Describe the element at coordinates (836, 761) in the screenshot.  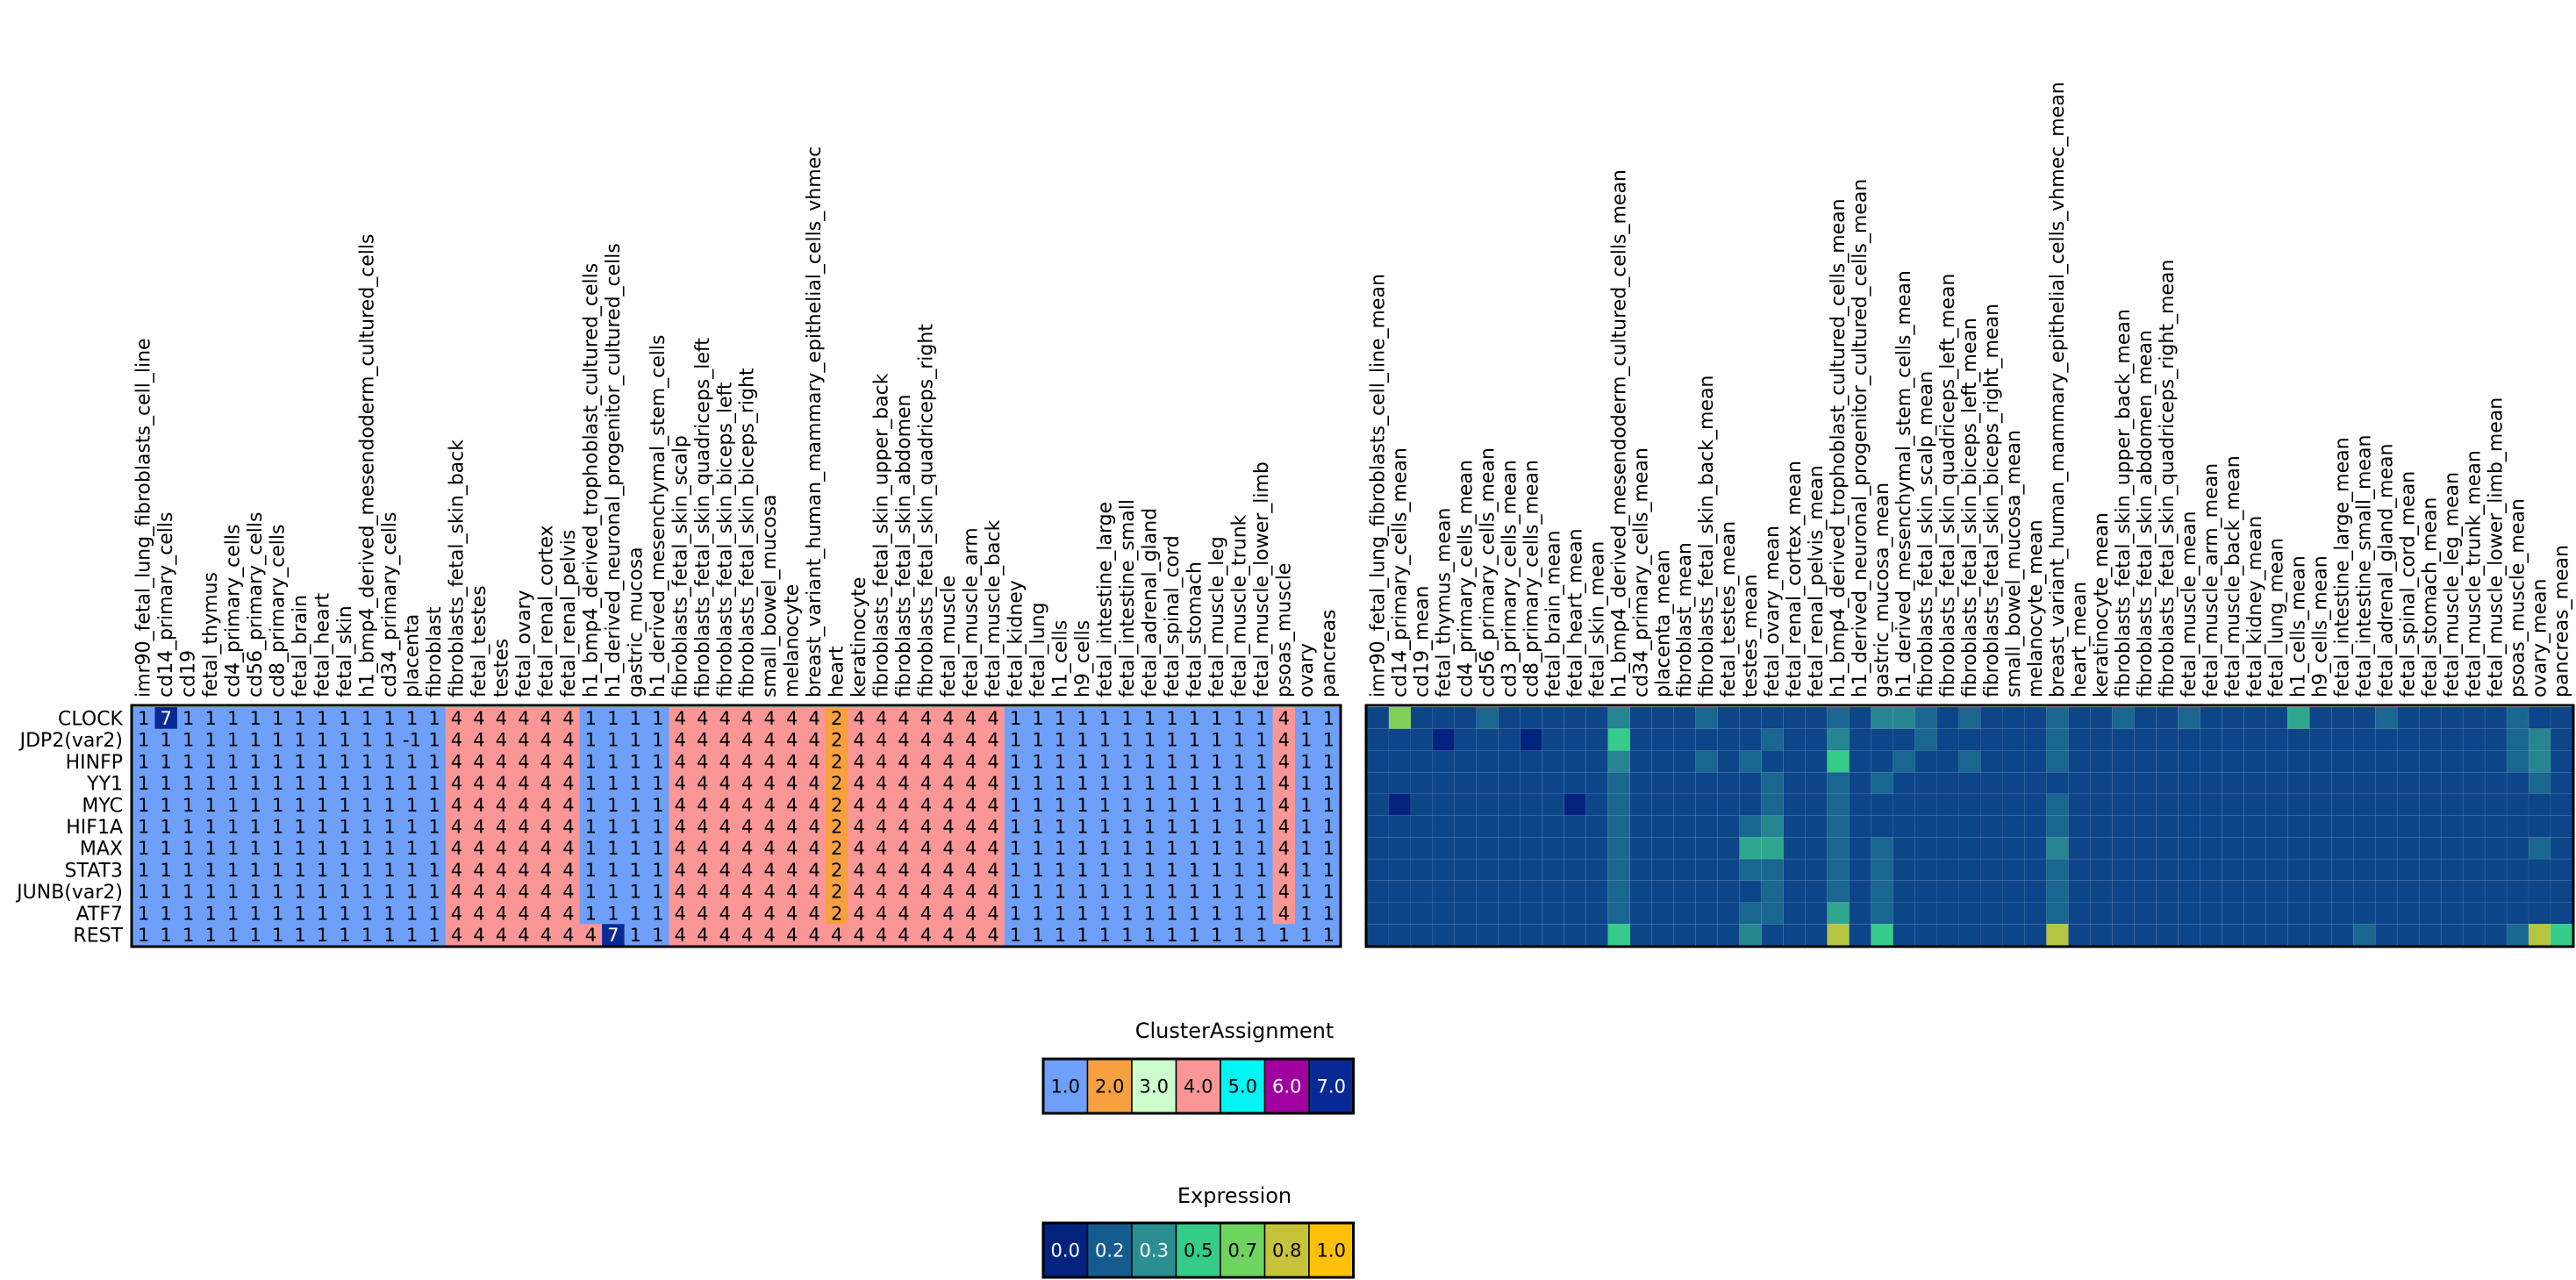
I see `cluster-cell-label: 2` at that location.